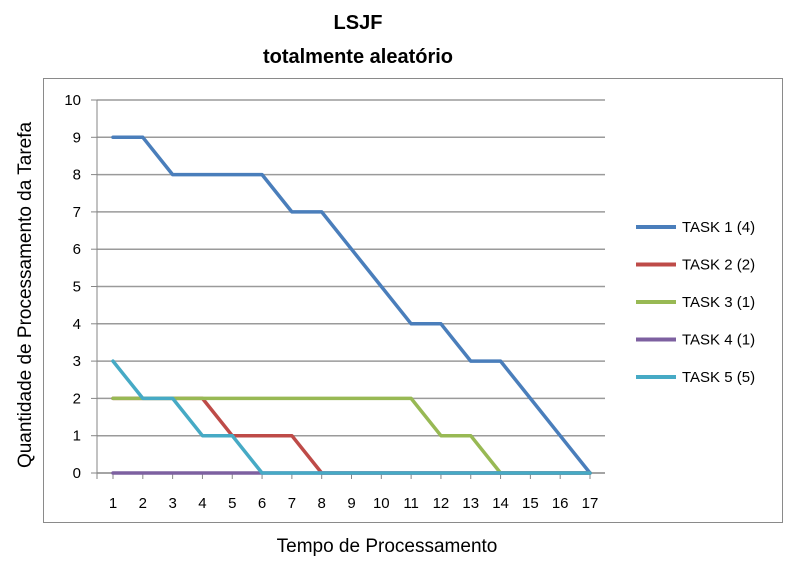  I want to click on x-tick-label: 4, so click(202, 503).